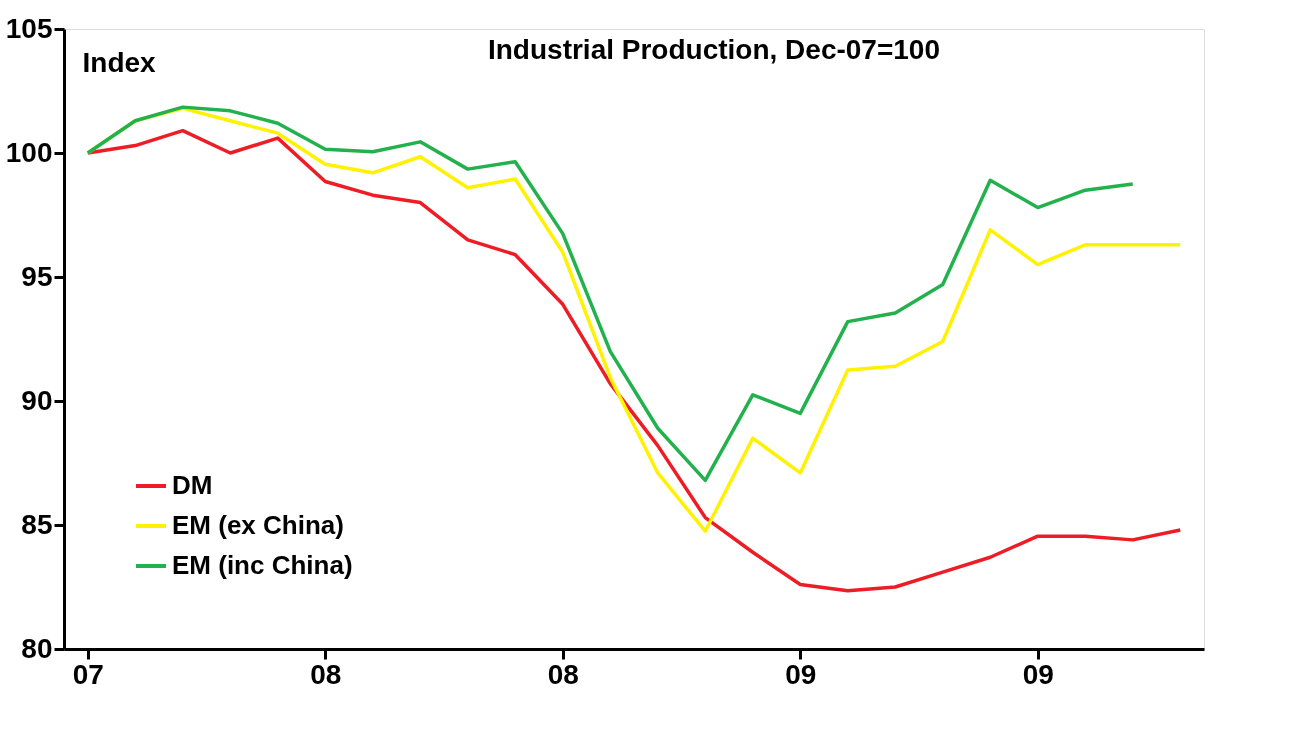  What do you see at coordinates (262, 565) in the screenshot?
I see `legend-label: EM (inc China)` at bounding box center [262, 565].